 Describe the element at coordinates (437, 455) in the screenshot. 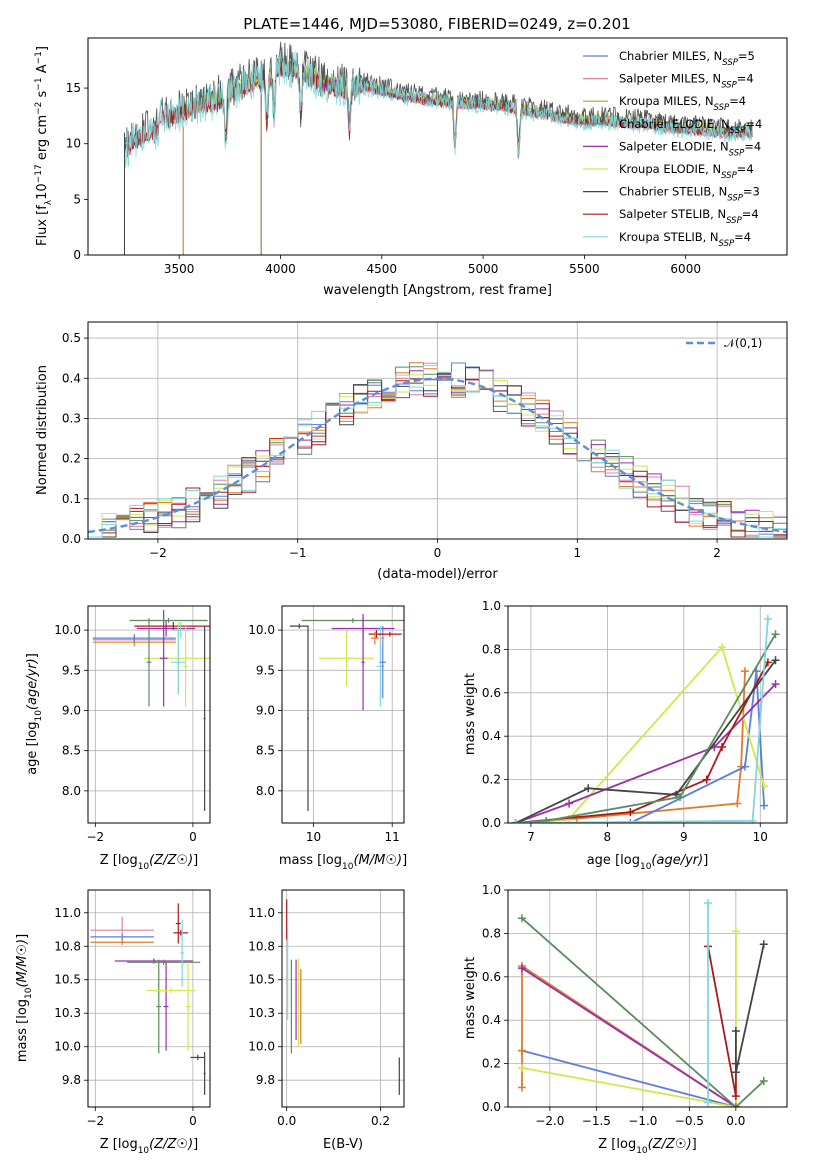

I see `gaussian-curve` at that location.